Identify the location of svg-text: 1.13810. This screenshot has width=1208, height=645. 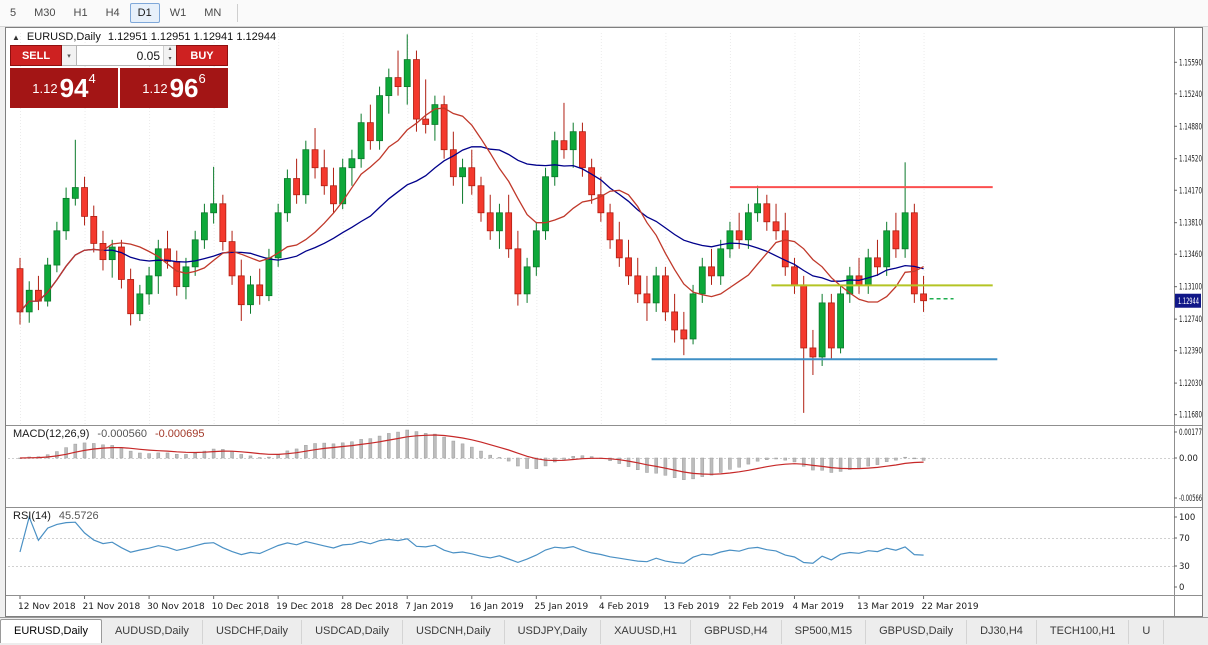
(1190, 224).